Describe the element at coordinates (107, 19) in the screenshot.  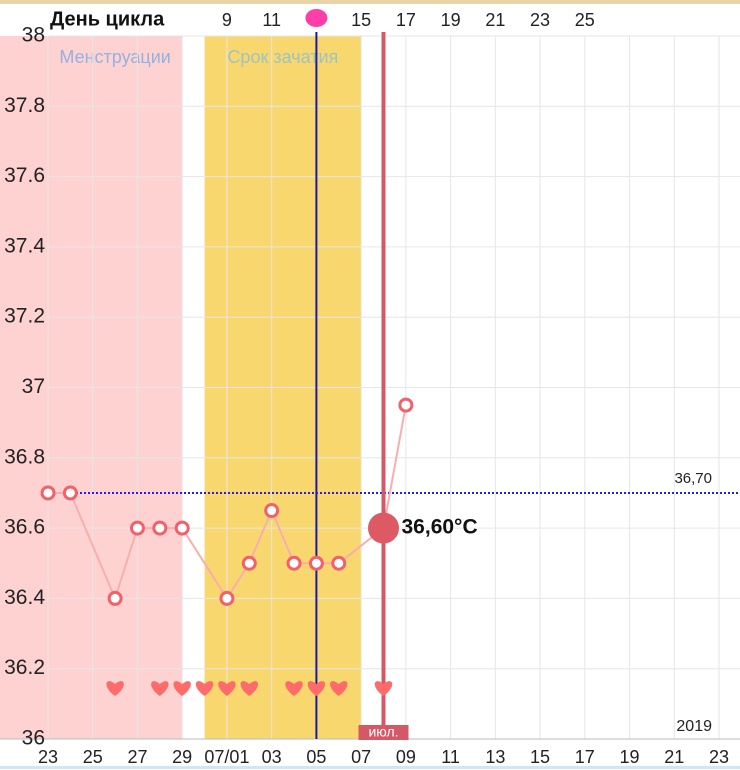
I see `top-axis-title: День цикла` at that location.